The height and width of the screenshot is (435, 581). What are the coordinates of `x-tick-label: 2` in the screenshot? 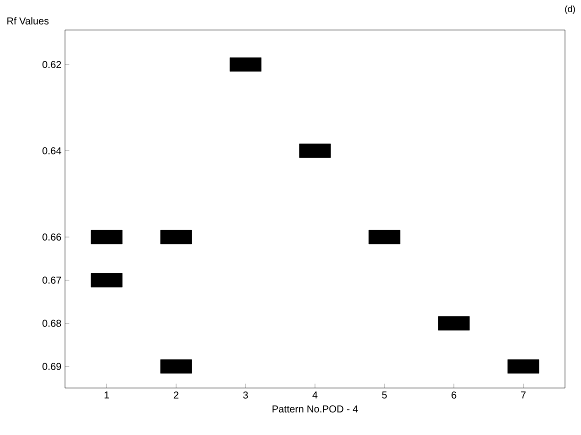 It's located at (176, 395).